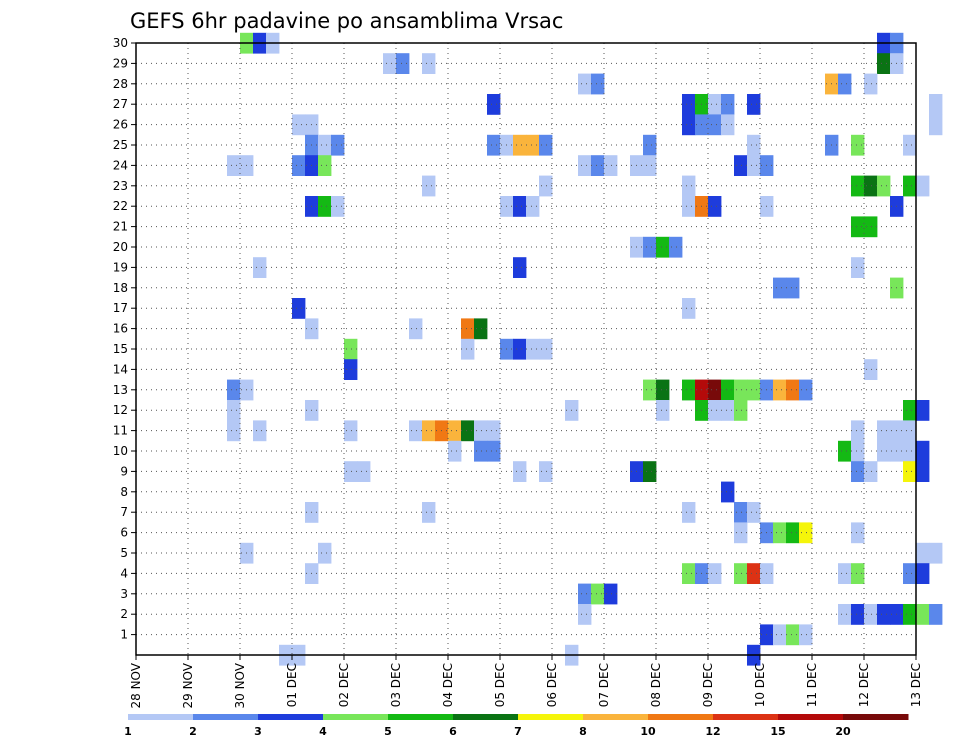 Image resolution: width=960 pixels, height=742 pixels. What do you see at coordinates (124, 553) in the screenshot?
I see `y-tick-label: 5` at bounding box center [124, 553].